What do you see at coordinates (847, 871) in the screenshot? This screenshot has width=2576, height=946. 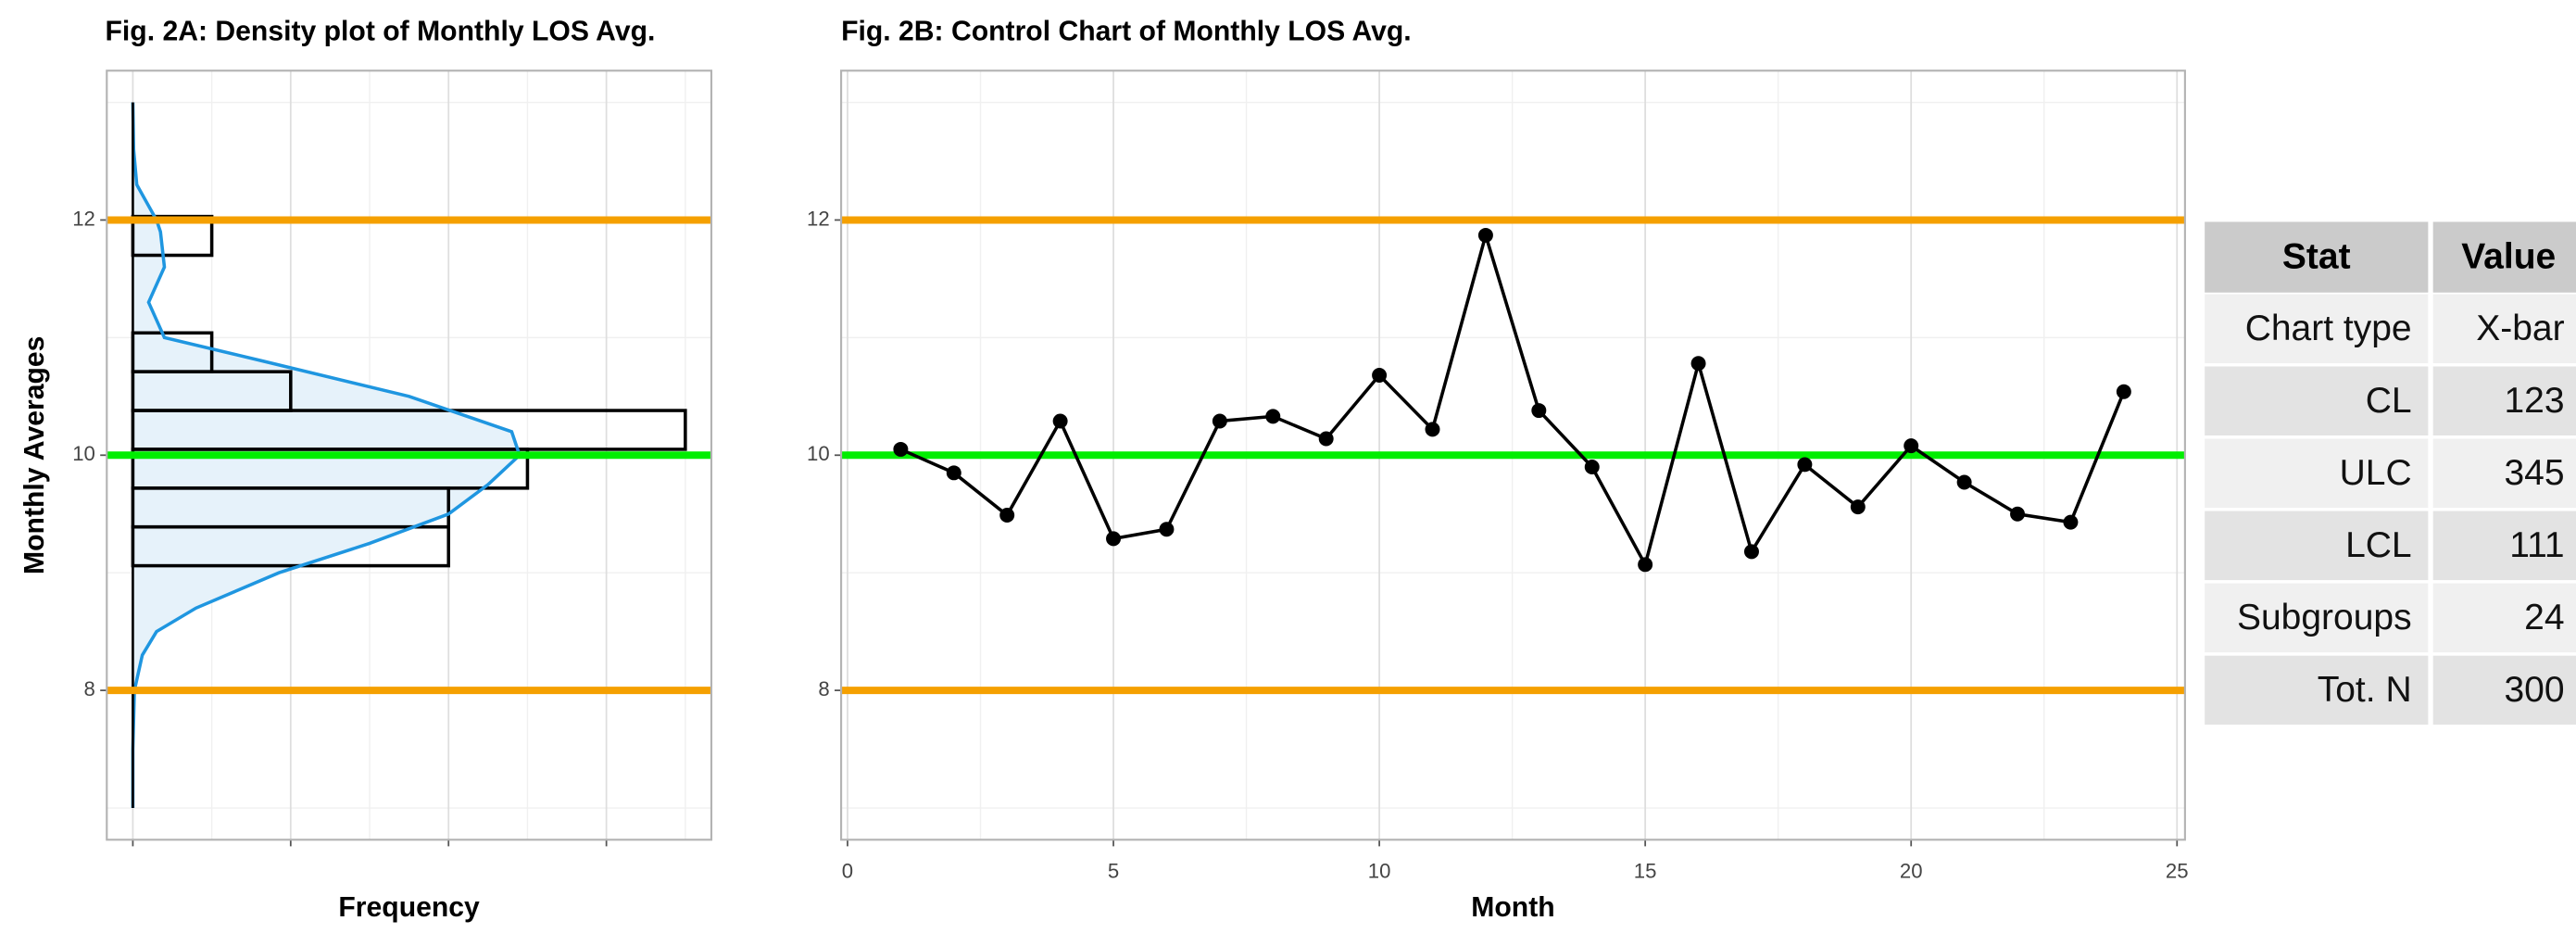 I see `x-tick-label: 0` at bounding box center [847, 871].